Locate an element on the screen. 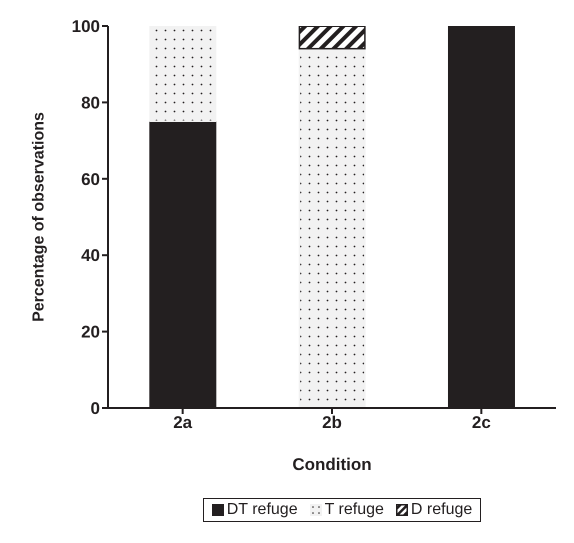  y-tick-label: 80 is located at coordinates (90, 102).